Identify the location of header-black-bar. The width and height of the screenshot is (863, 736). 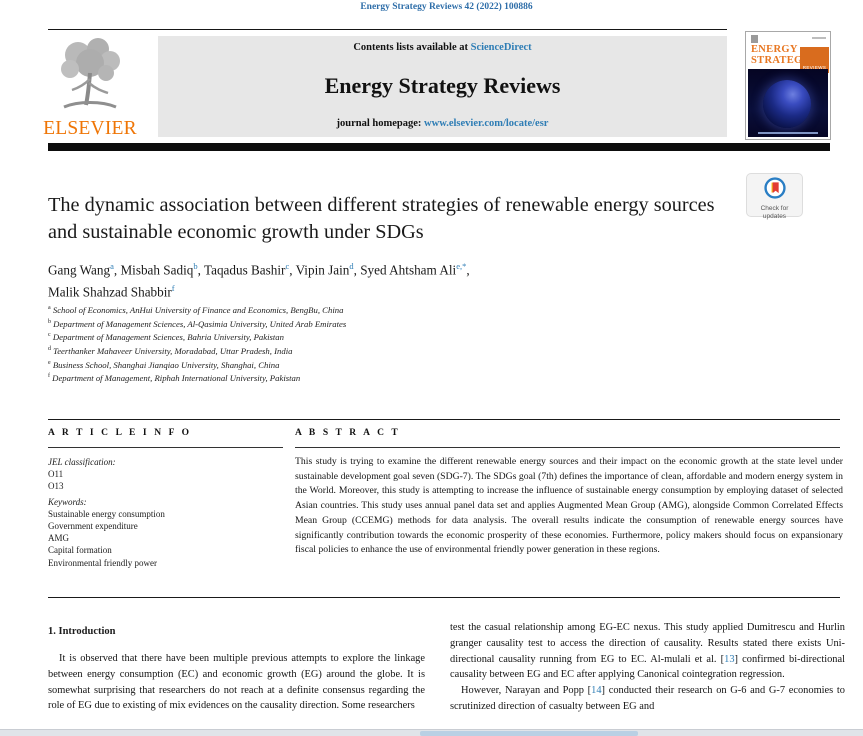
(439, 147).